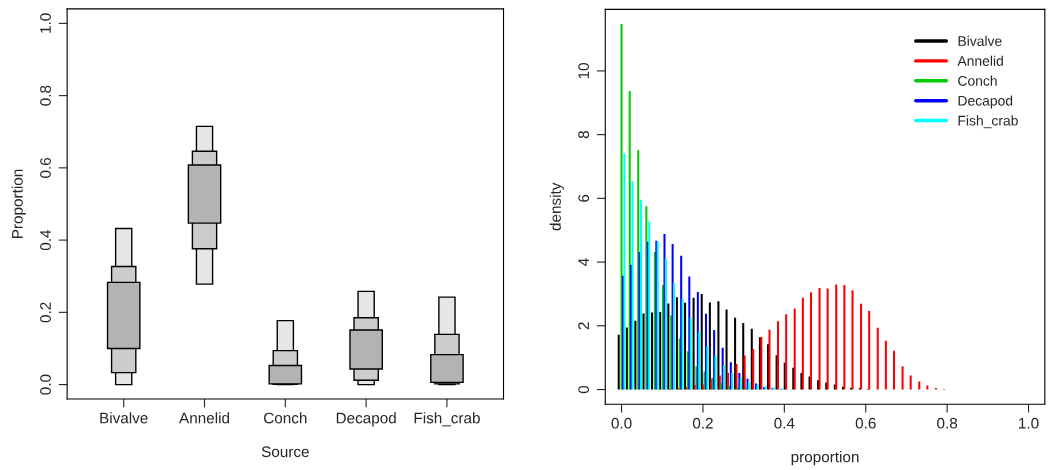 Image resolution: width=1049 pixels, height=470 pixels. I want to click on y-tick-label: 0.8, so click(45, 95).